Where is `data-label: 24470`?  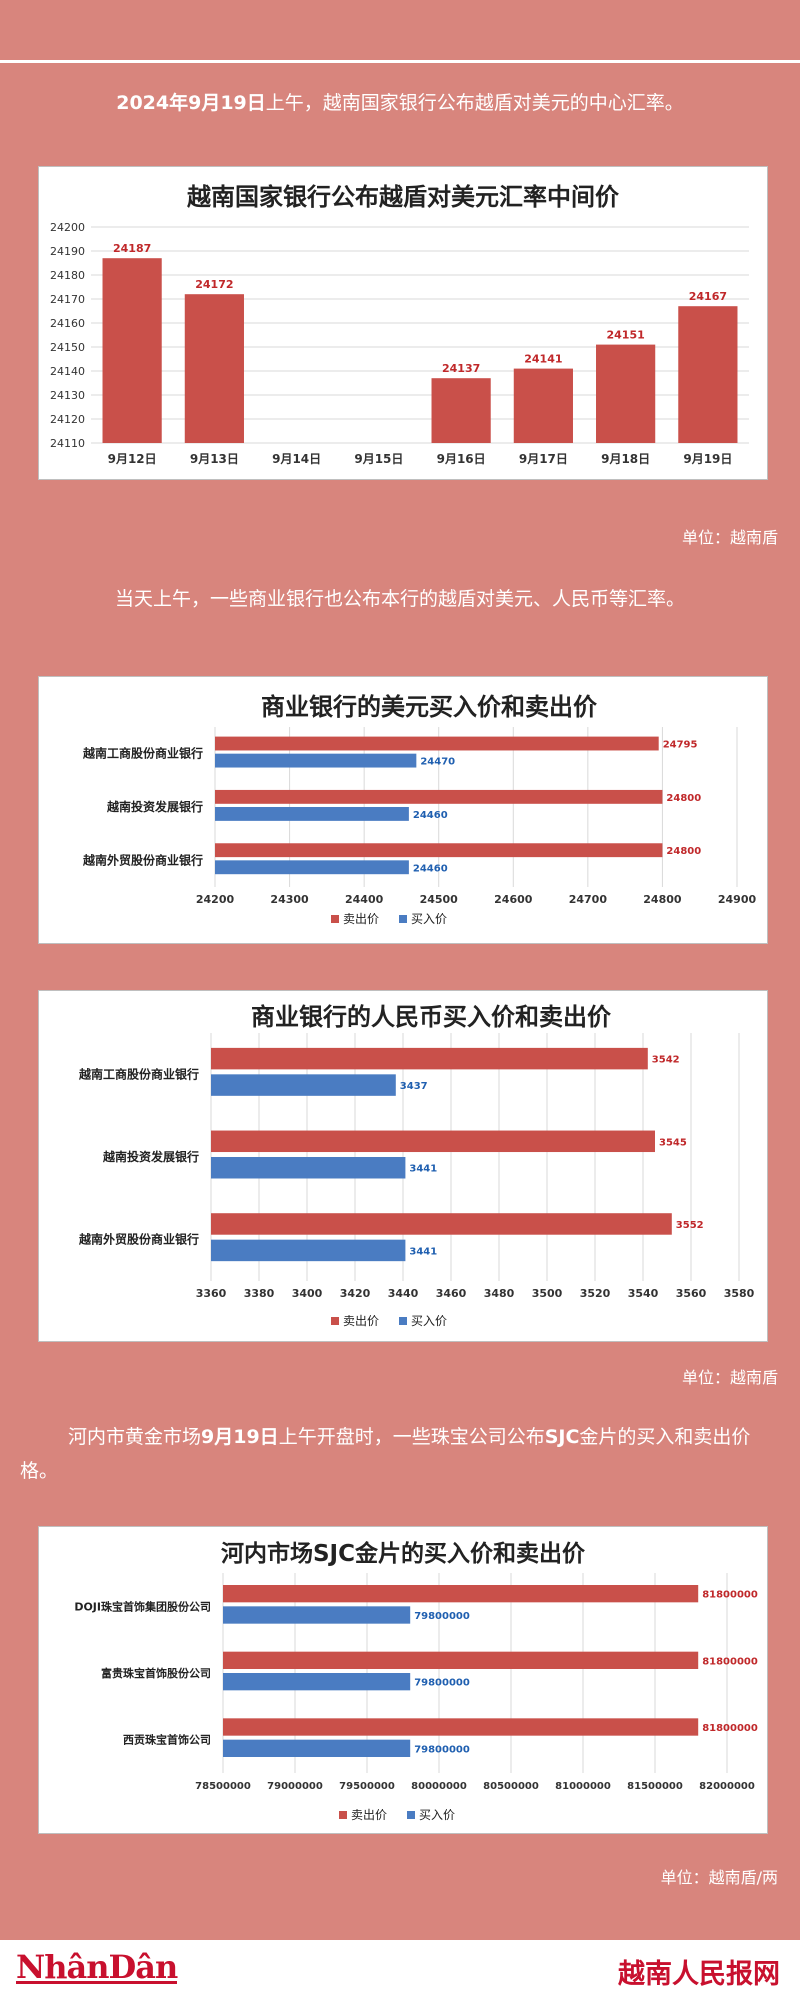
data-label: 24470 is located at coordinates (437, 762).